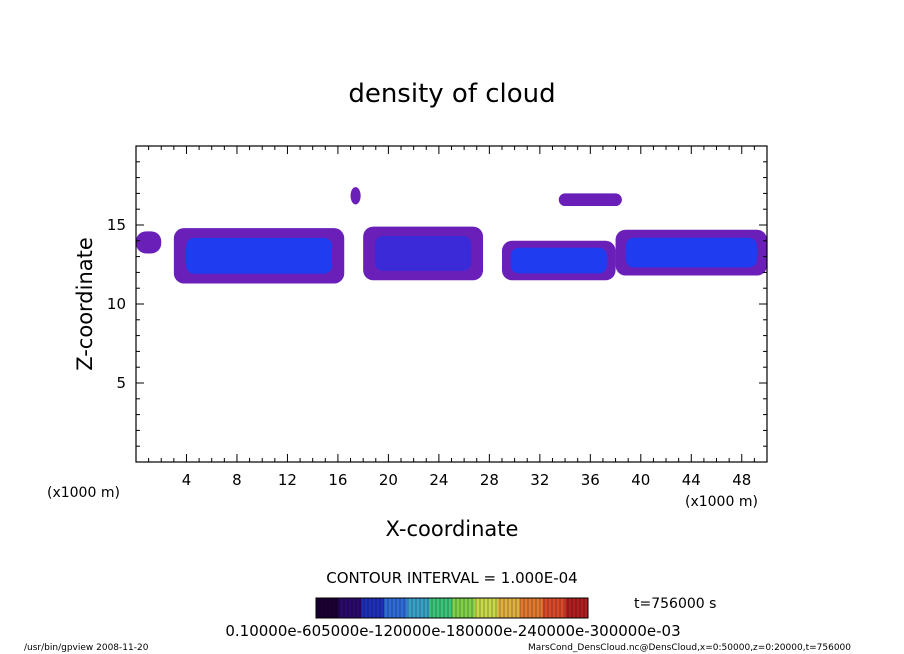 This screenshot has width=904, height=654. What do you see at coordinates (187, 480) in the screenshot?
I see `x-tick-label: 4` at bounding box center [187, 480].